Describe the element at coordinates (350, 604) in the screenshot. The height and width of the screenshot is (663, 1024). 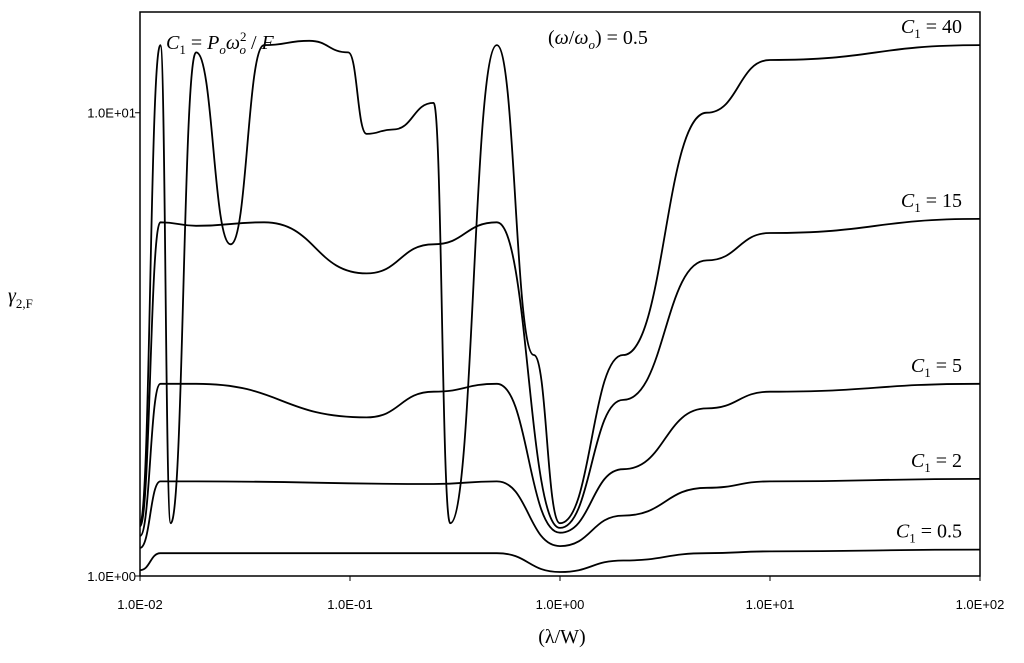
I see `x-tick-label: 1.0E-01` at that location.